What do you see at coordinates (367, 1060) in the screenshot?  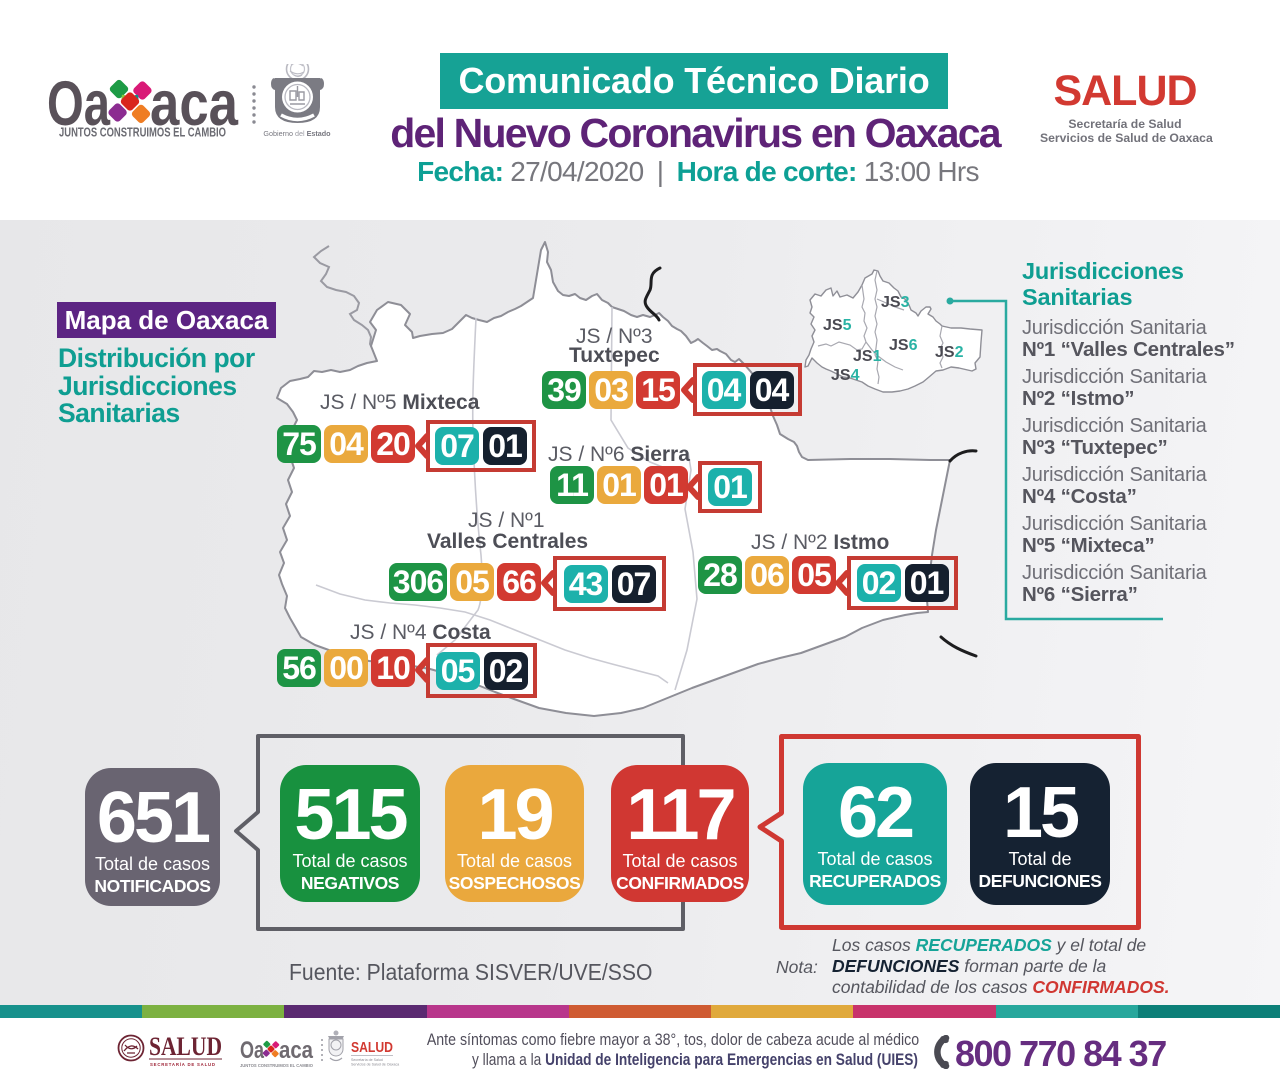 I see `svg-text: Secretaría de Salud` at bounding box center [367, 1060].